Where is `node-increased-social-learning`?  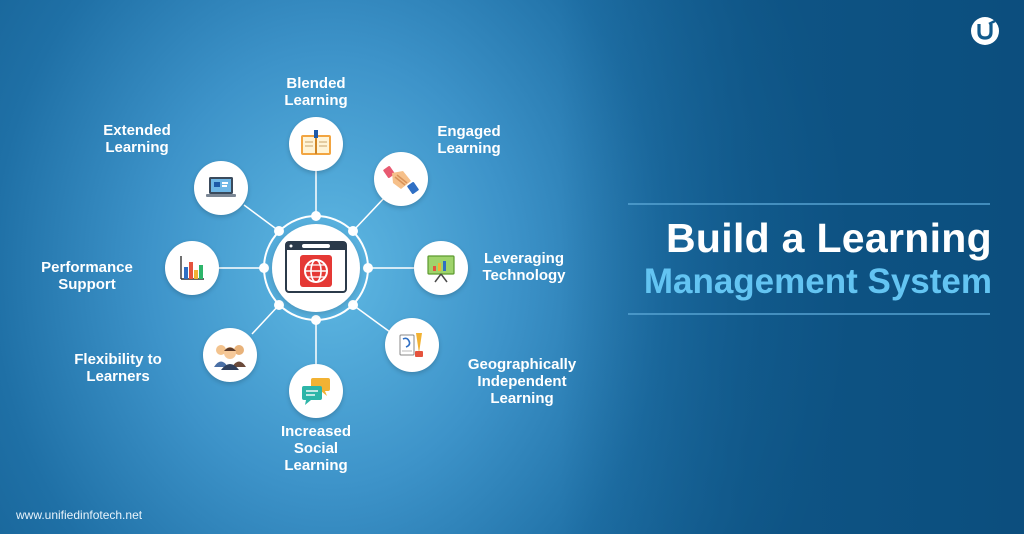
node-increased-social-learning is located at coordinates (316, 391).